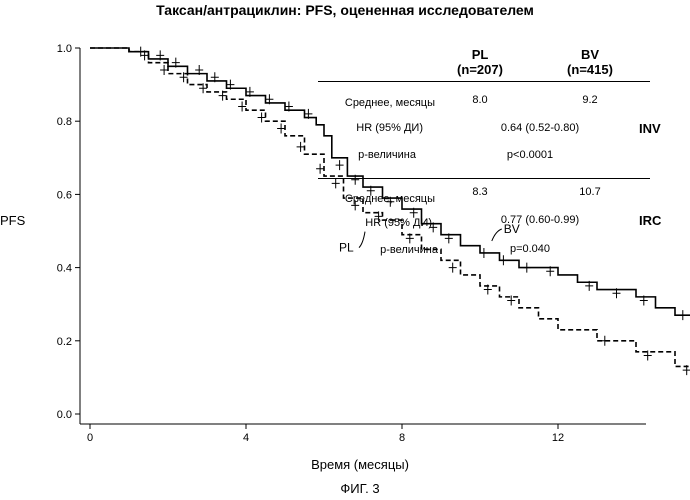 The height and width of the screenshot is (500, 690). Describe the element at coordinates (590, 54) in the screenshot. I see `header-bv-name: BV` at that location.